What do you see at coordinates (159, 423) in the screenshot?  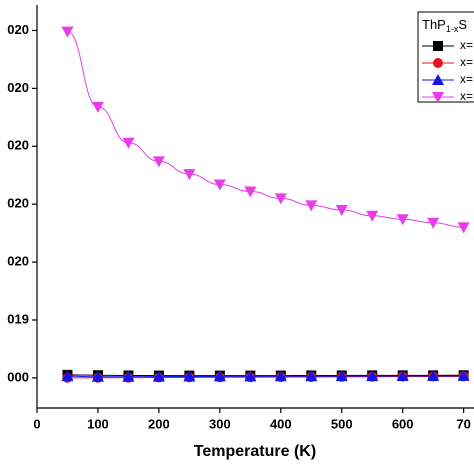 I see `x-tick-label: 200` at bounding box center [159, 423].